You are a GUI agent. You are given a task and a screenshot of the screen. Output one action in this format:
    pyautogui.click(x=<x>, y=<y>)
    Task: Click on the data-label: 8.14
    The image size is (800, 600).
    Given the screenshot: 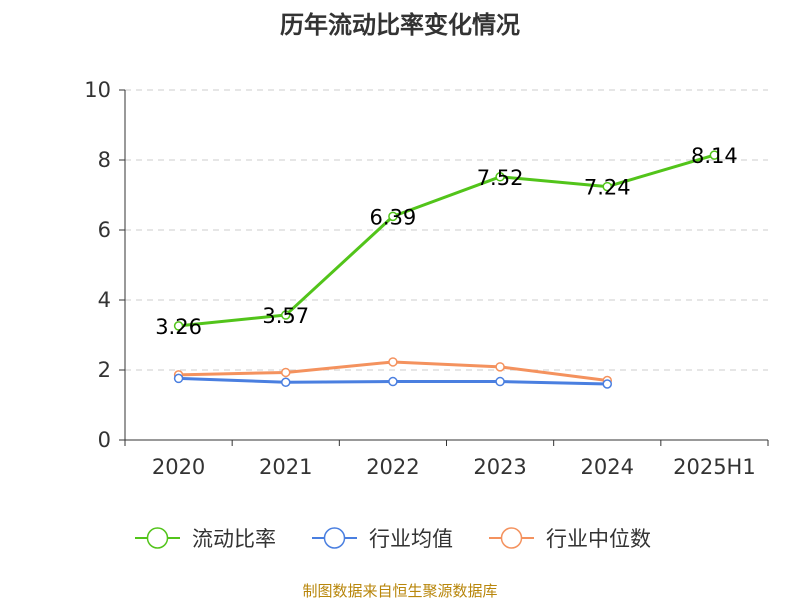 What is the action you would take?
    pyautogui.click(x=714, y=156)
    